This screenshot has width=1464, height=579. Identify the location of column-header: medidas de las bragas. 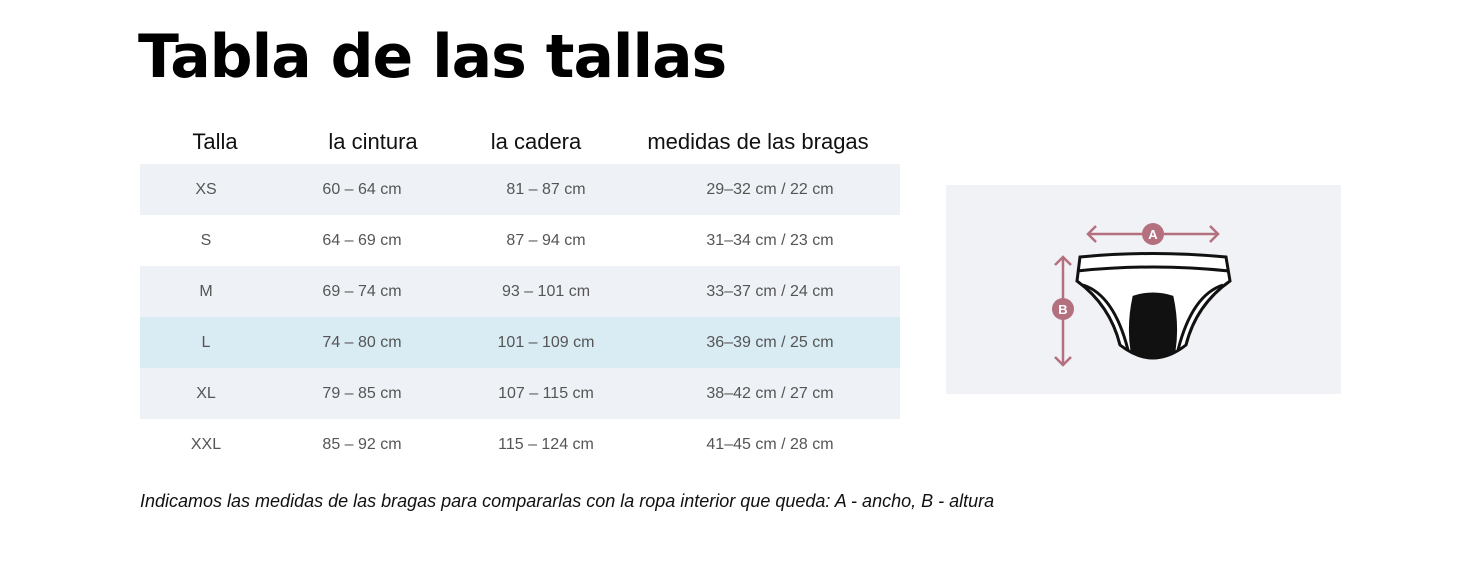
(758, 141).